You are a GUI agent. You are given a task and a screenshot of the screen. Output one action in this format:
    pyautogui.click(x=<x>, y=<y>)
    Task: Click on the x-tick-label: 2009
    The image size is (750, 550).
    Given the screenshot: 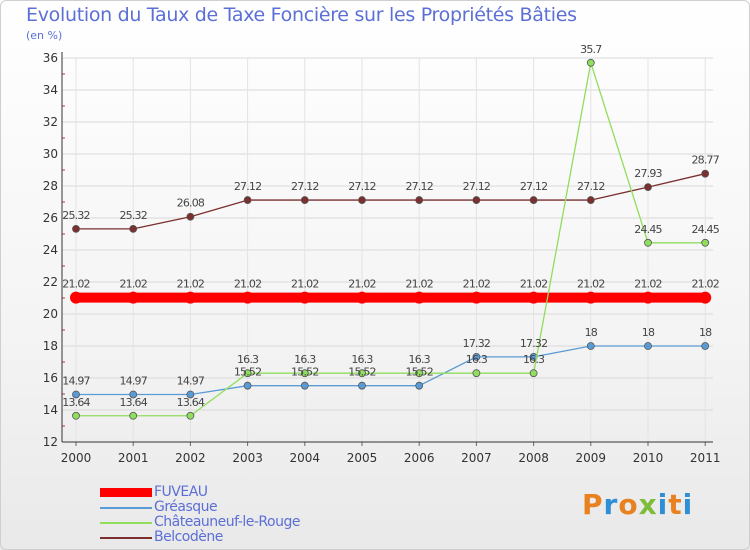 What is the action you would take?
    pyautogui.click(x=591, y=458)
    